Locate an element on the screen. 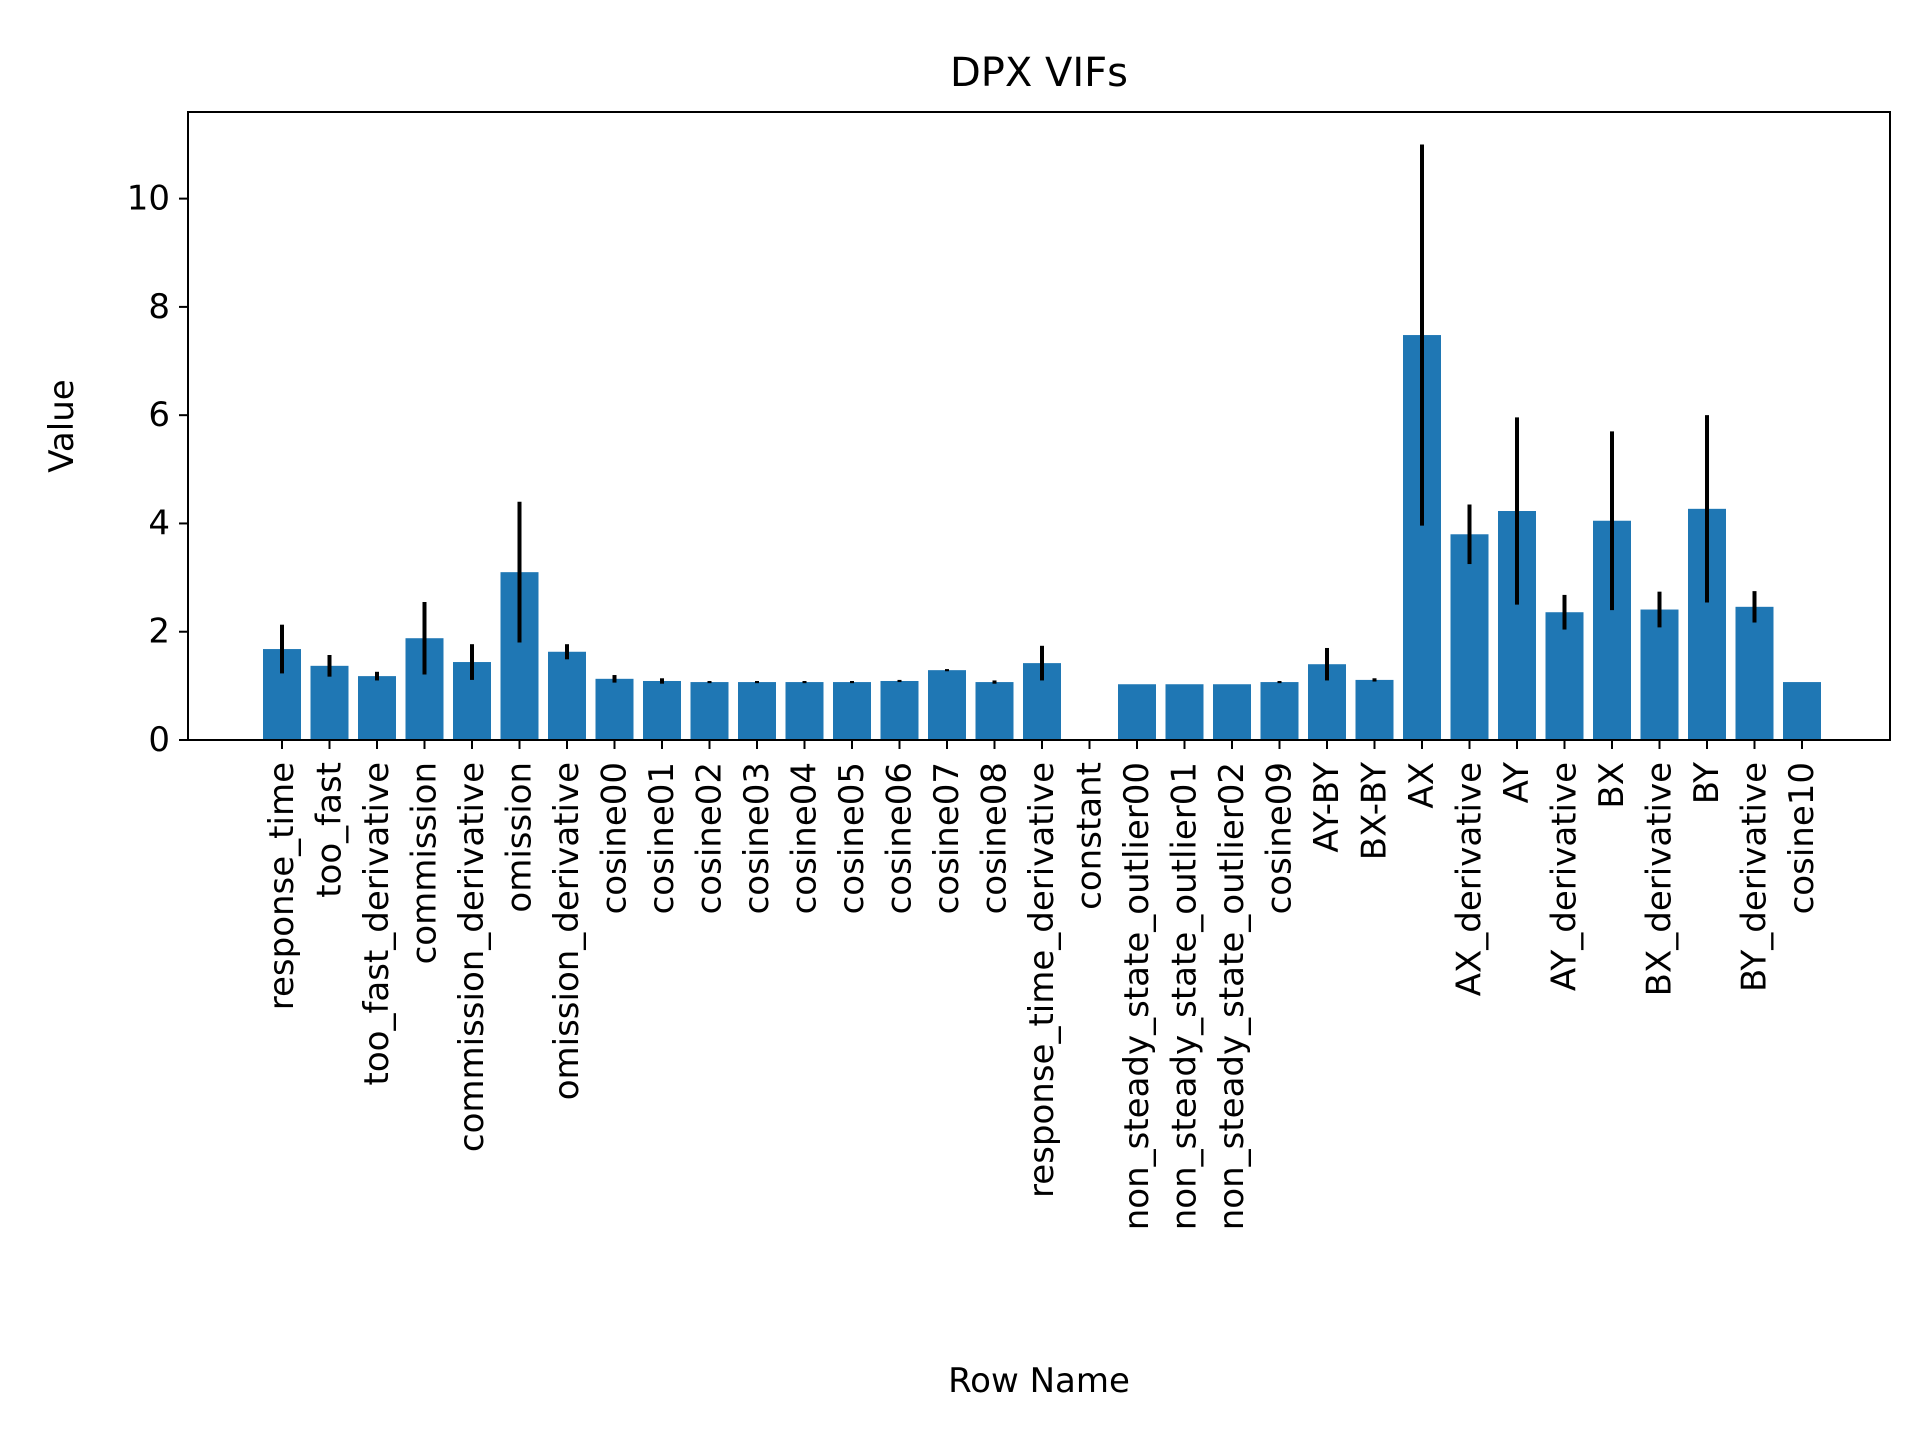 Image resolution: width=1920 pixels, height=1440 pixels. y-axis-title: Value is located at coordinates (62, 425).